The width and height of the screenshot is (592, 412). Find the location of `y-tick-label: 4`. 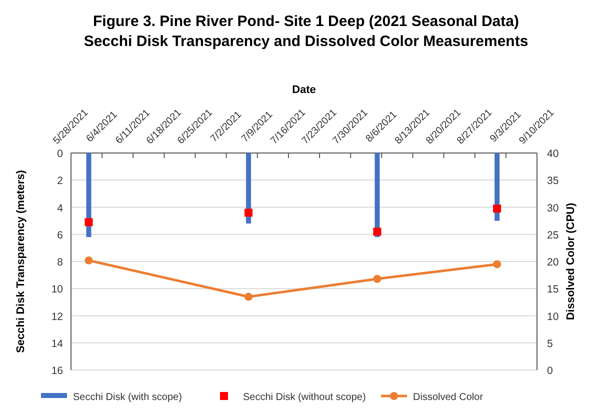

y-tick-label: 4 is located at coordinates (60, 208).